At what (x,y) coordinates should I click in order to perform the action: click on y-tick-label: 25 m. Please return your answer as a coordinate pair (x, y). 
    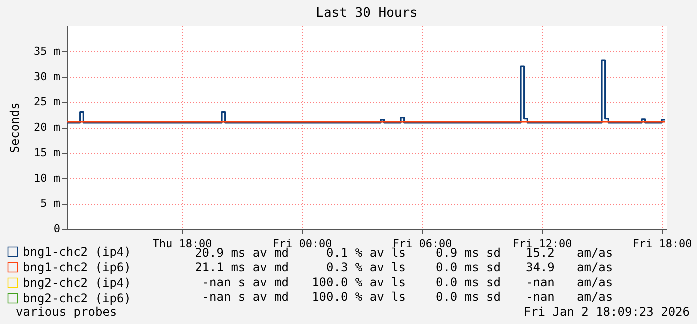
    Looking at the image, I should click on (47, 102).